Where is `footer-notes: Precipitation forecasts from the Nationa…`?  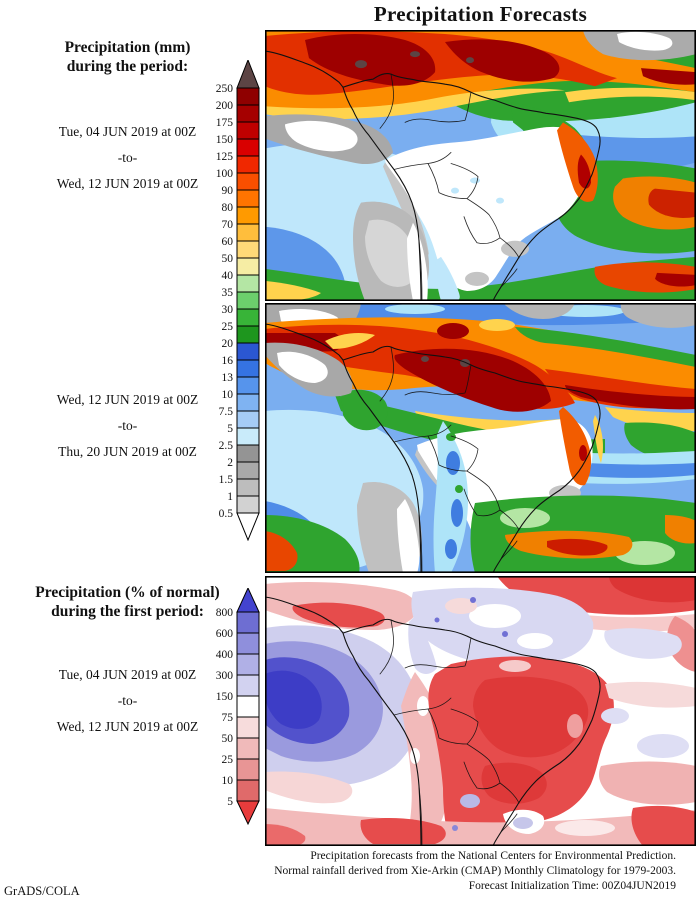 footer-notes: Precipitation forecasts from the Nationa… is located at coordinates (428, 871).